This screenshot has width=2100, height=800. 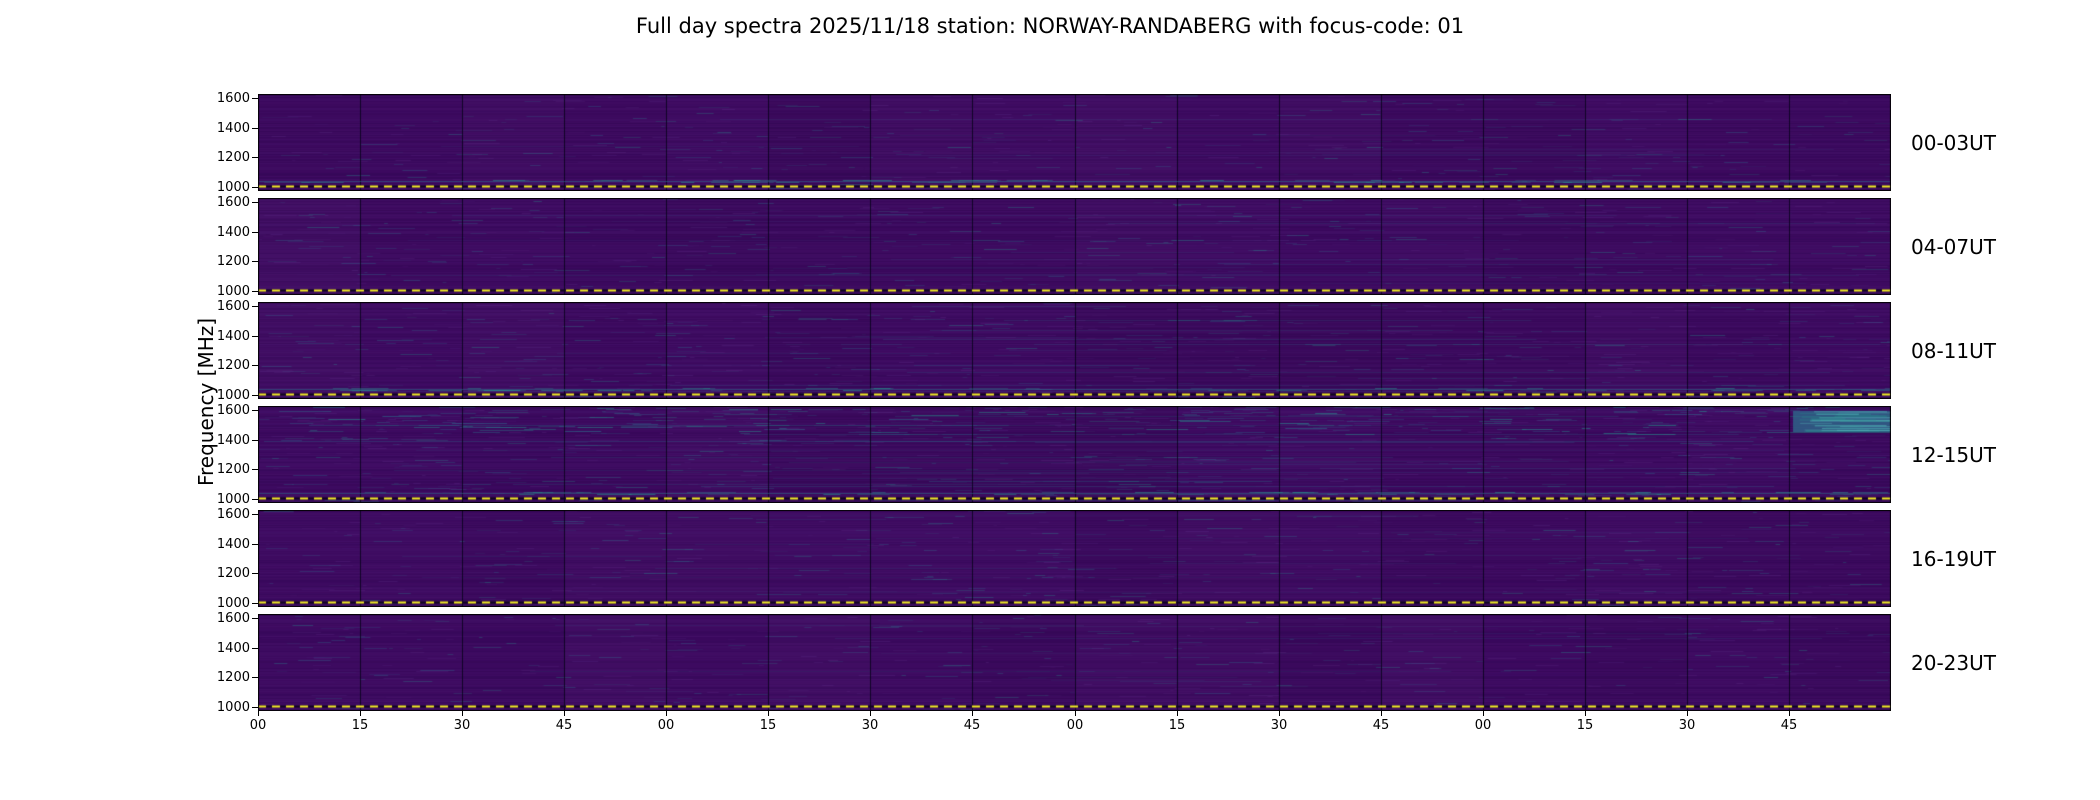 I want to click on spectrogram-canvas-08-11UT, so click(x=1074, y=350).